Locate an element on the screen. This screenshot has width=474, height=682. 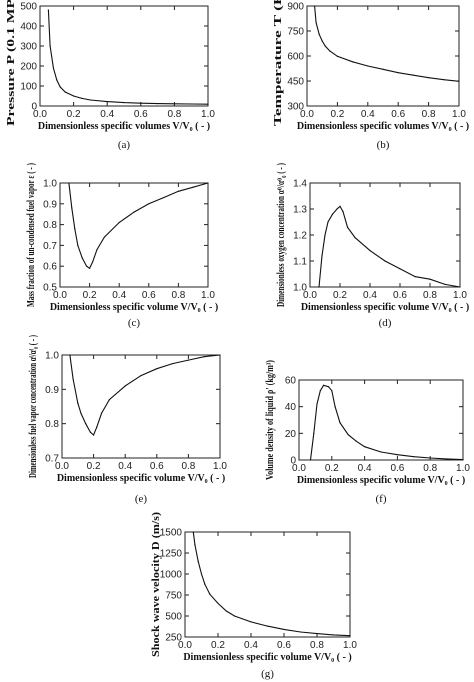
y-tick-label: 300 is located at coordinates (28, 47).